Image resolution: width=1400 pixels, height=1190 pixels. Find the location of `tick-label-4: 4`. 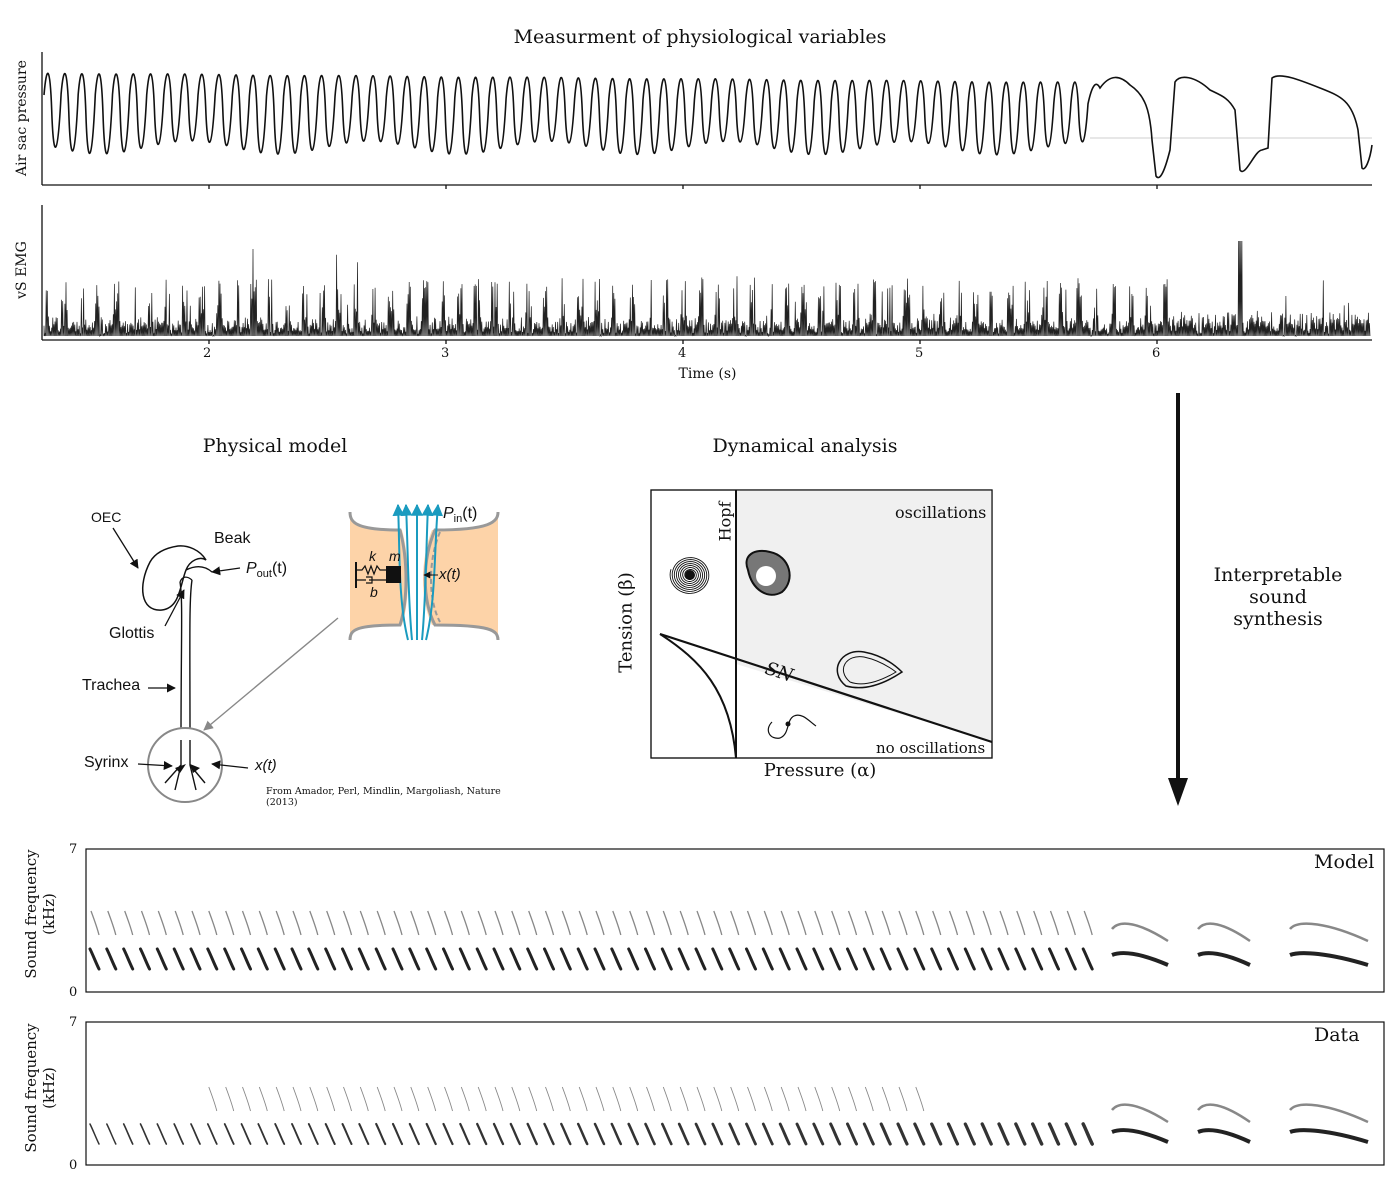

tick-label-4: 4 is located at coordinates (682, 353).